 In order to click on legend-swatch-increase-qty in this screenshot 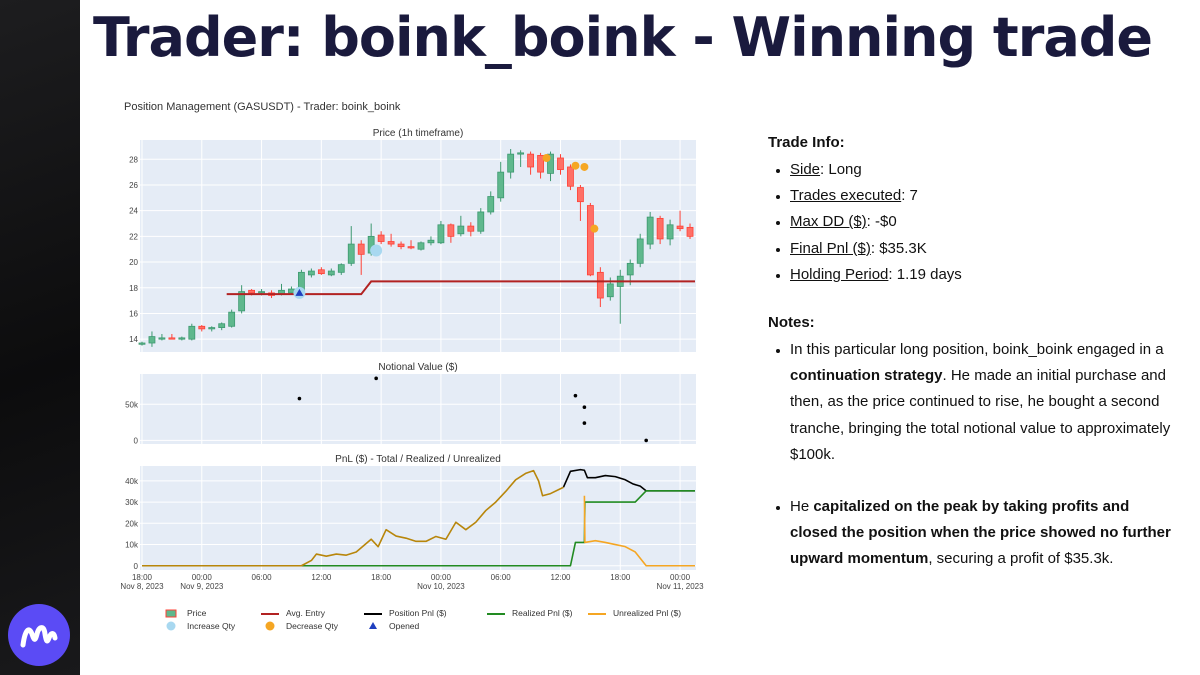, I will do `click(171, 626)`.